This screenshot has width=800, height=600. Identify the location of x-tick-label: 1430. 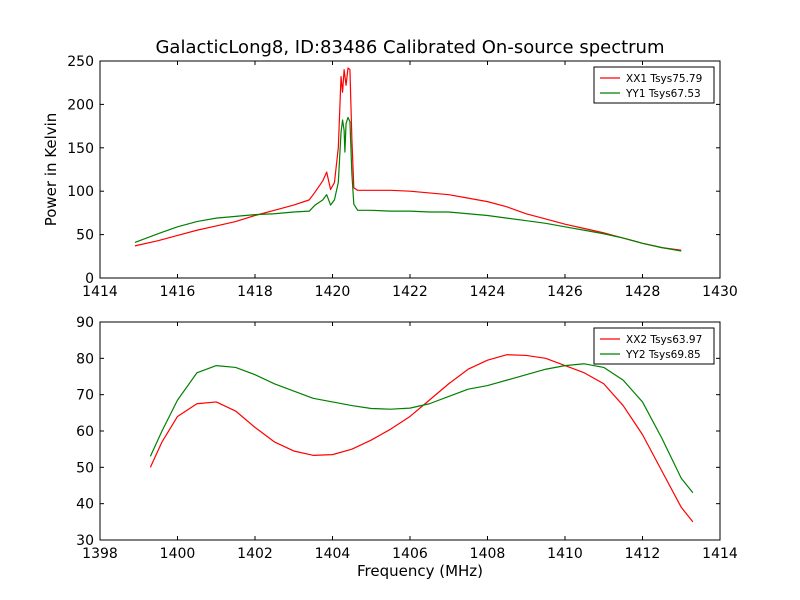
(720, 292).